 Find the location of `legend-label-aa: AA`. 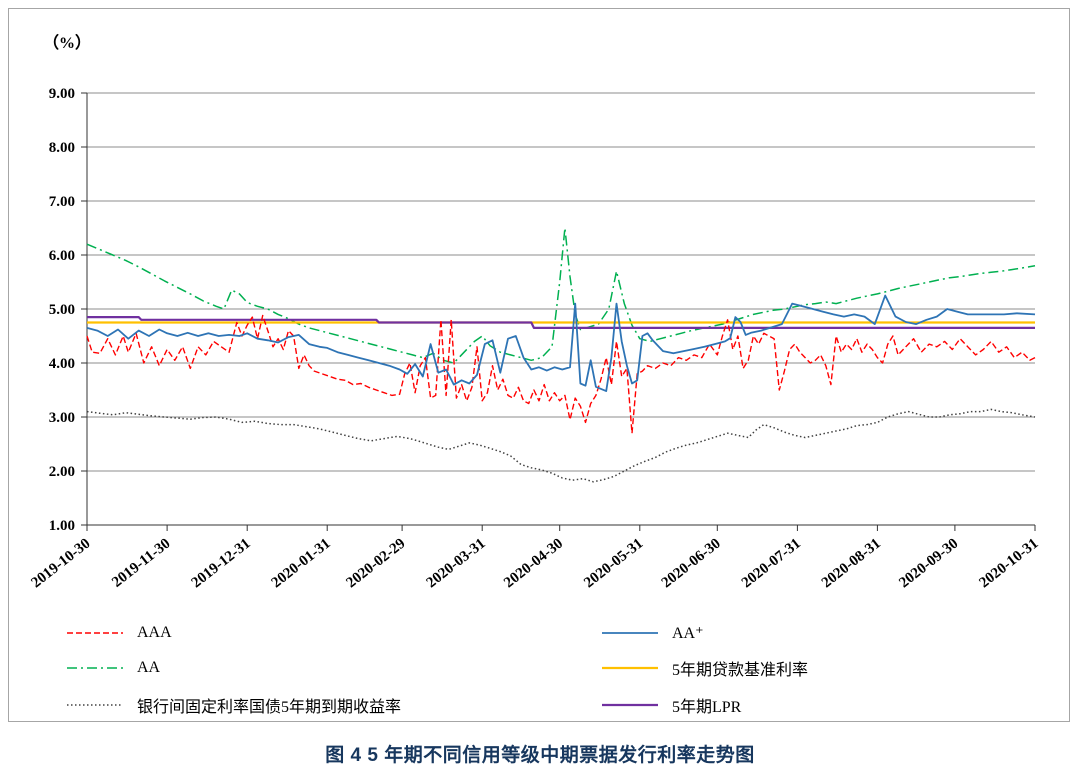

legend-label-aa: AA is located at coordinates (149, 667).